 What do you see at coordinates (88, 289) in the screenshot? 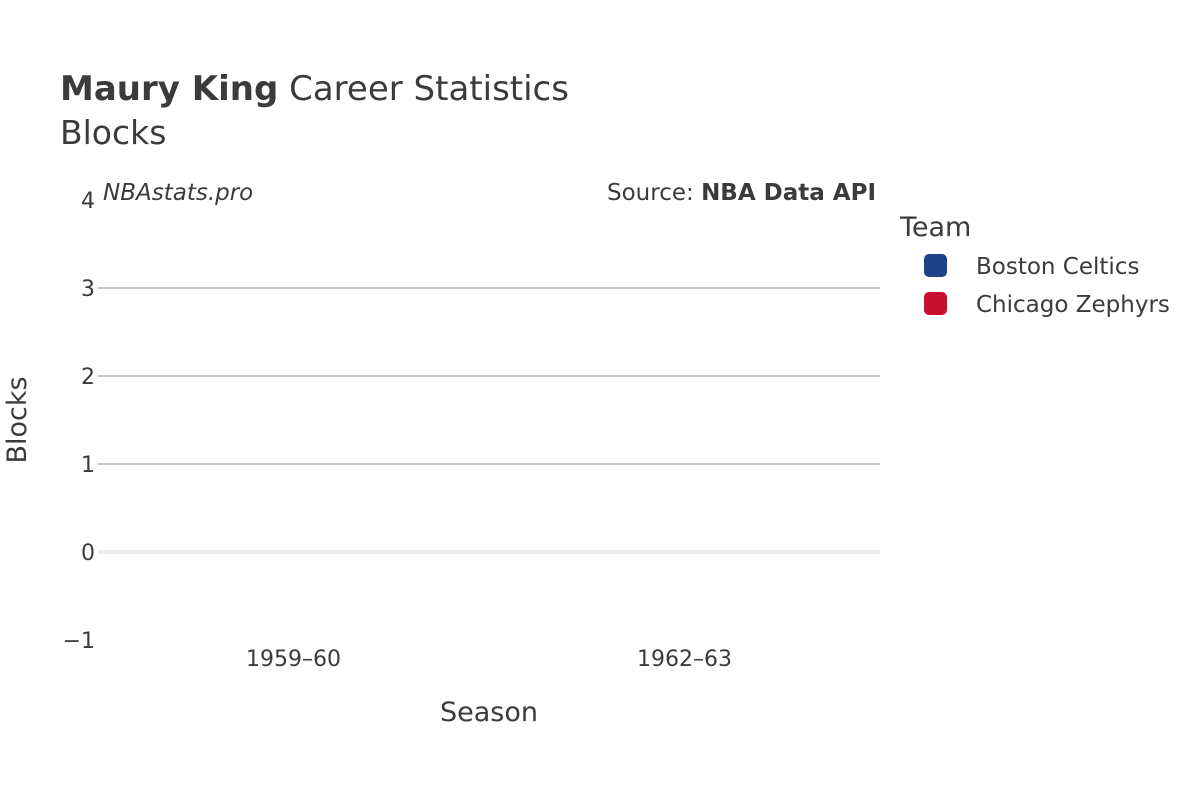
I see `y-tick-label: 3` at bounding box center [88, 289].